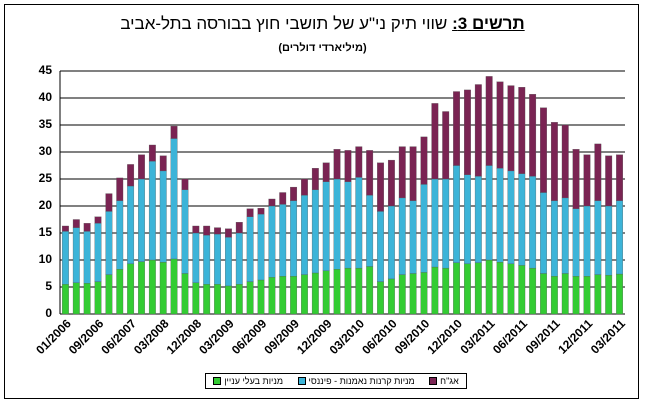 The image size is (645, 405). I want to click on x-tick-label: 03/2011, so click(477, 336).